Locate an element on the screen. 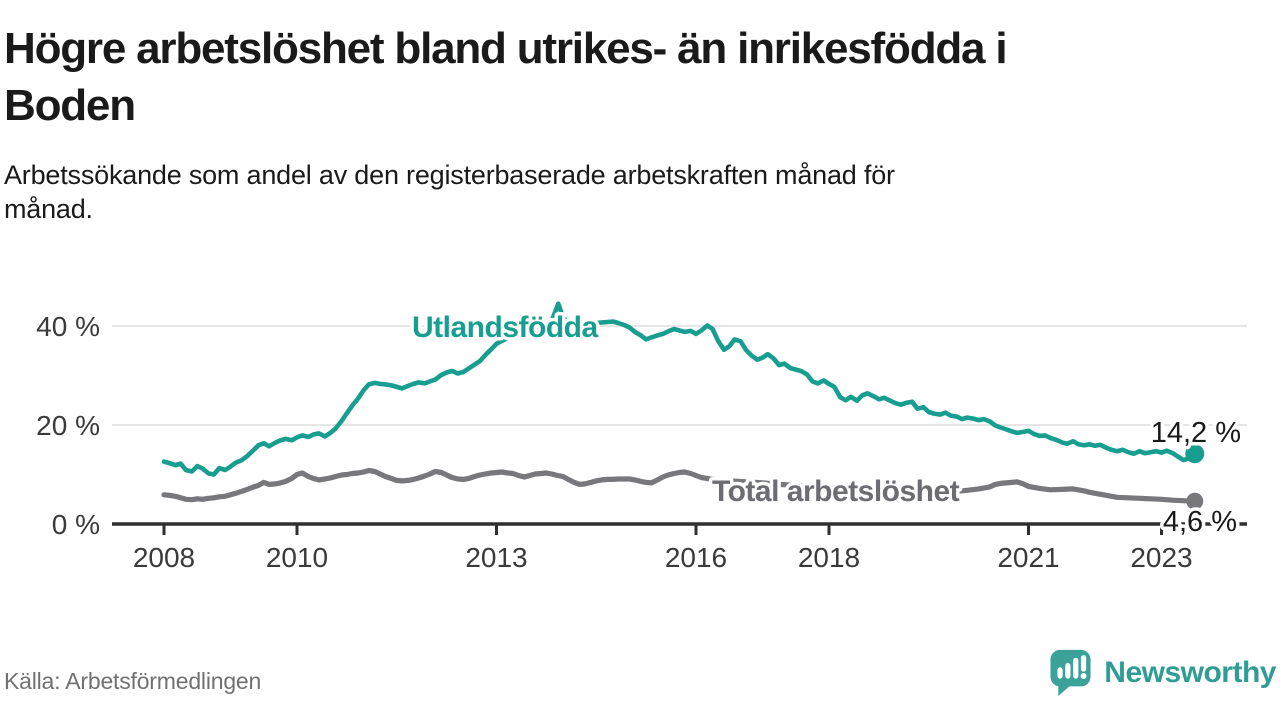  x-axis-tick-label: 2023 is located at coordinates (1161, 557).